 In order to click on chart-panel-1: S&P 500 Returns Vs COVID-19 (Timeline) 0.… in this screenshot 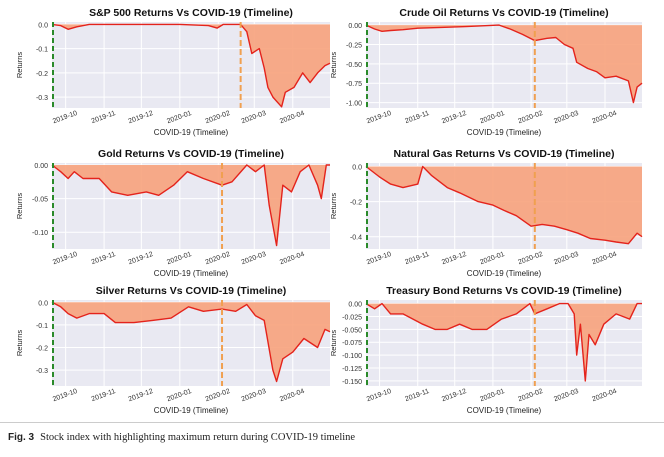, I will do `click(173, 72)`.